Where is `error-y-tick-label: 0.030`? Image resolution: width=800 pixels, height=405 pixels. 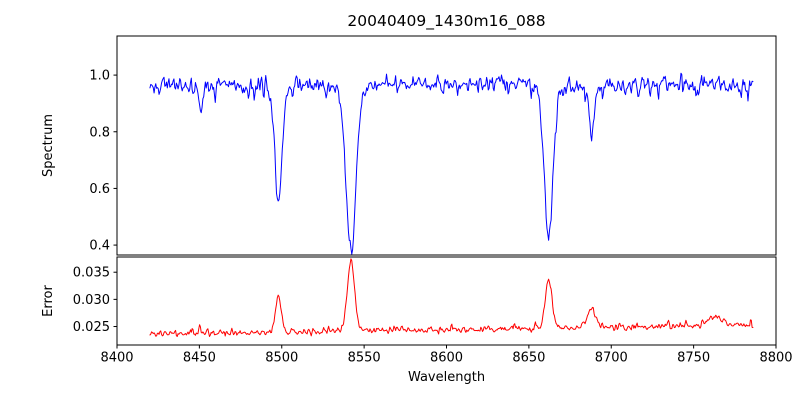 error-y-tick-label: 0.030 is located at coordinates (91, 300).